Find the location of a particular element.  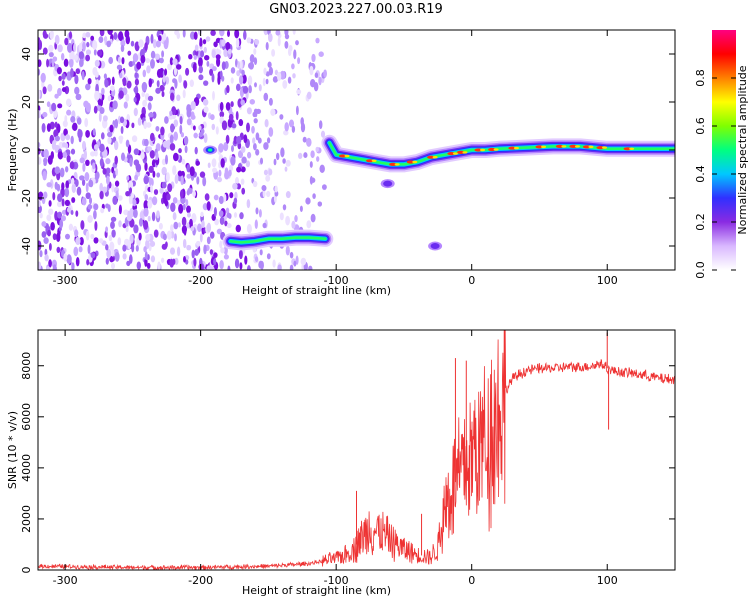

echo-peak is located at coordinates (431, 157).